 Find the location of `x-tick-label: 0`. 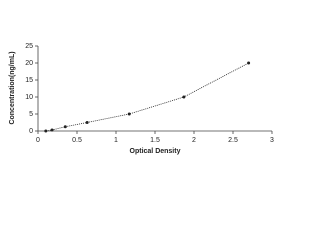

x-tick-label: 0 is located at coordinates (38, 140).